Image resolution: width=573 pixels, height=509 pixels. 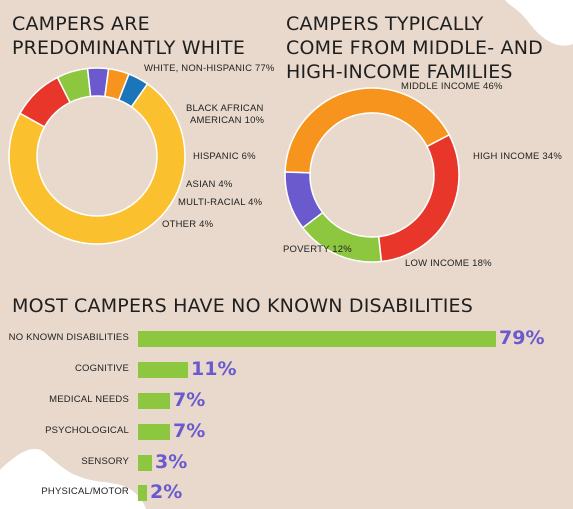 What do you see at coordinates (448, 263) in the screenshot?
I see `income-slice-label-2: LOW INCOME 18%` at bounding box center [448, 263].